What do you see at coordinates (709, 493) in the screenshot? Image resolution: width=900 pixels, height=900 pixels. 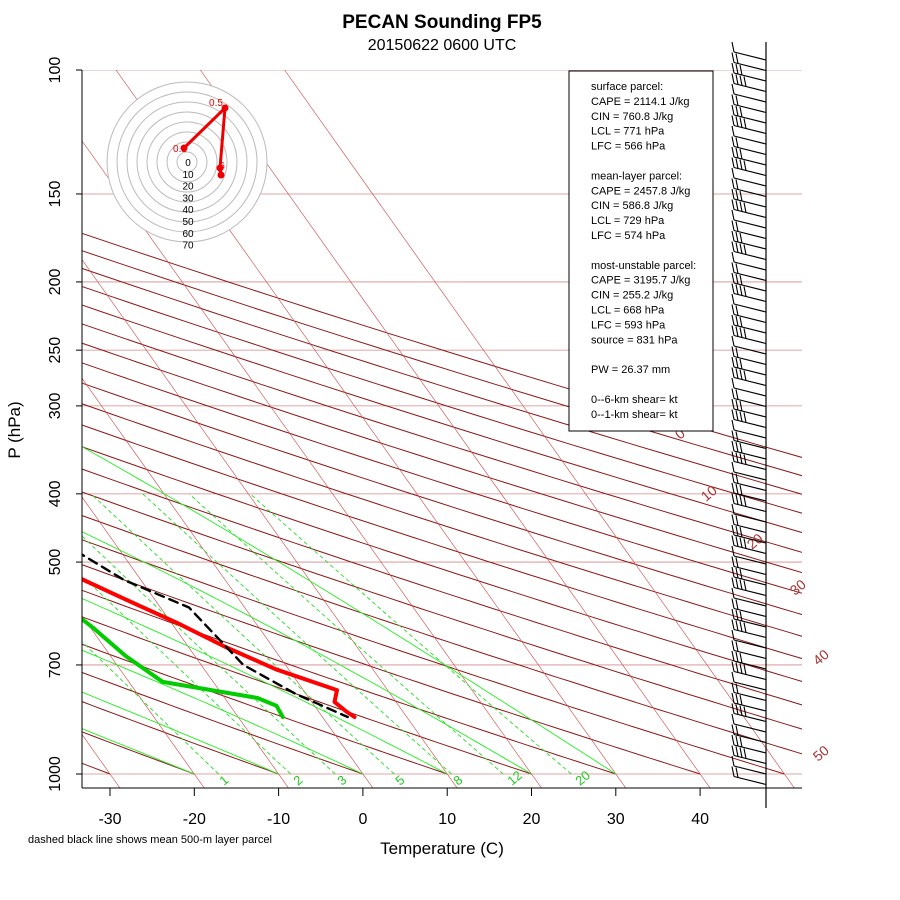 I see `isotherm-label: 10` at bounding box center [709, 493].